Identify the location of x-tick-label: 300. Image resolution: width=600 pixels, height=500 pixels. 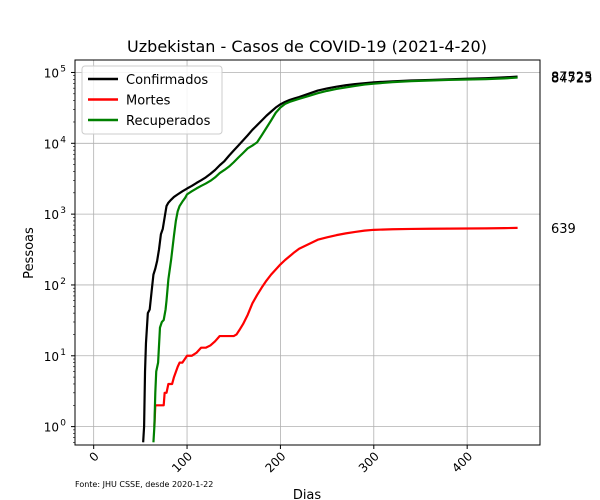
(369, 462).